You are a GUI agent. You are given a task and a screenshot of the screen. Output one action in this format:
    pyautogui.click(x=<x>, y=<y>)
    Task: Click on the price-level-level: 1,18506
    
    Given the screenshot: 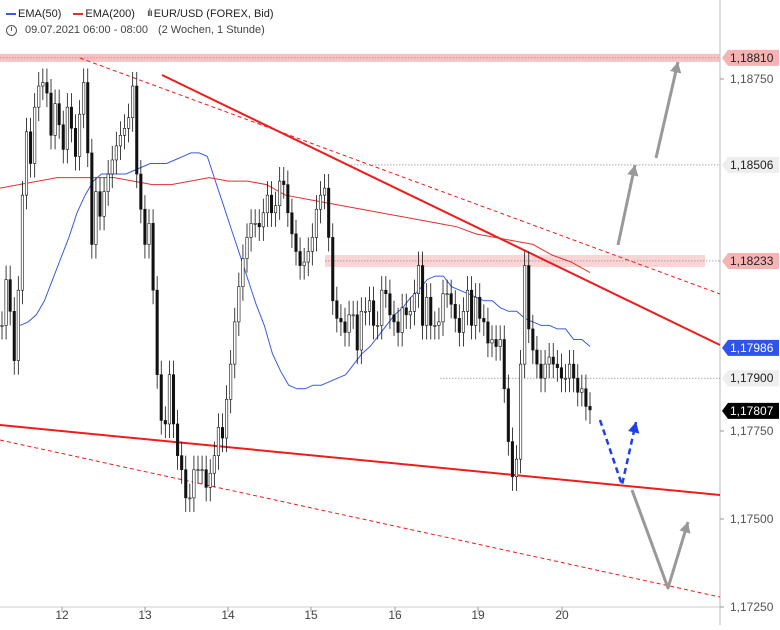 What is the action you would take?
    pyautogui.click(x=750, y=164)
    